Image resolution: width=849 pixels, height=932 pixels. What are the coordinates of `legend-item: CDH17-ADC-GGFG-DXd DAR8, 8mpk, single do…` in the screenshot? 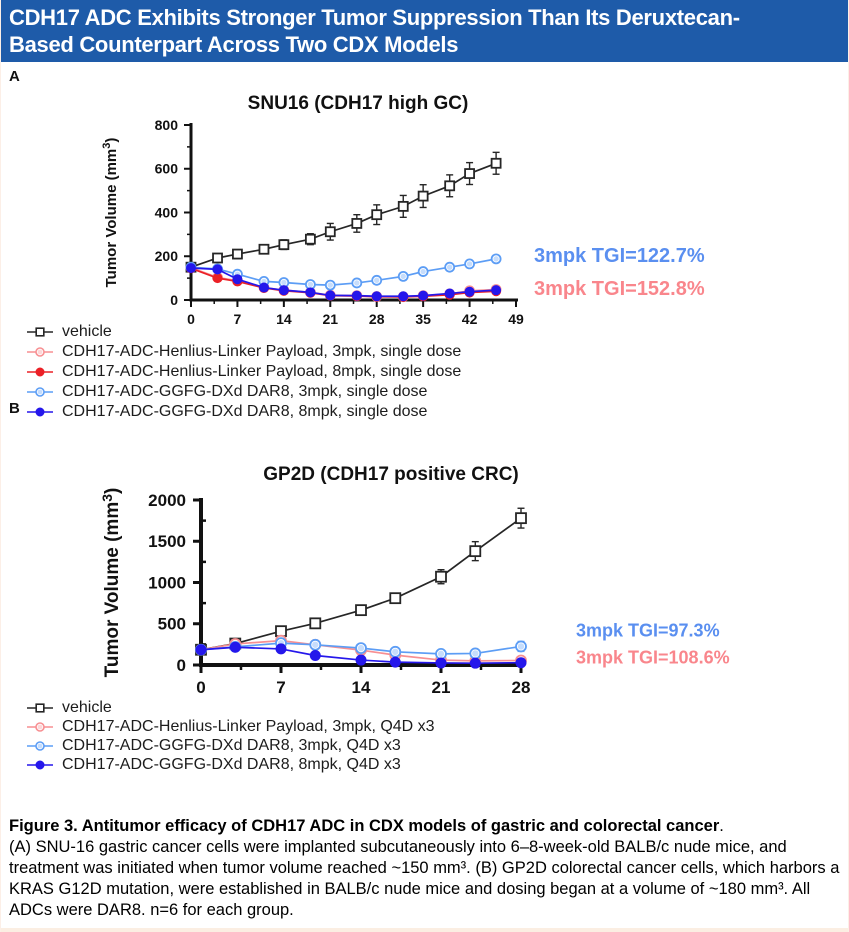 It's located at (243, 412).